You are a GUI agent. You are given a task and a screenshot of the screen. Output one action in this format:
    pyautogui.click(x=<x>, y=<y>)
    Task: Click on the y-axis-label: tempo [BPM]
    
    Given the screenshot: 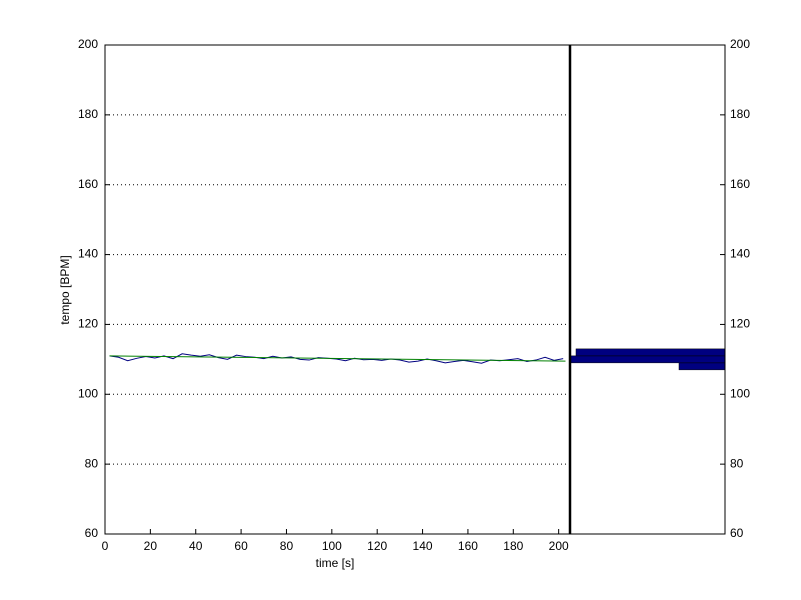 What is the action you would take?
    pyautogui.click(x=65, y=289)
    